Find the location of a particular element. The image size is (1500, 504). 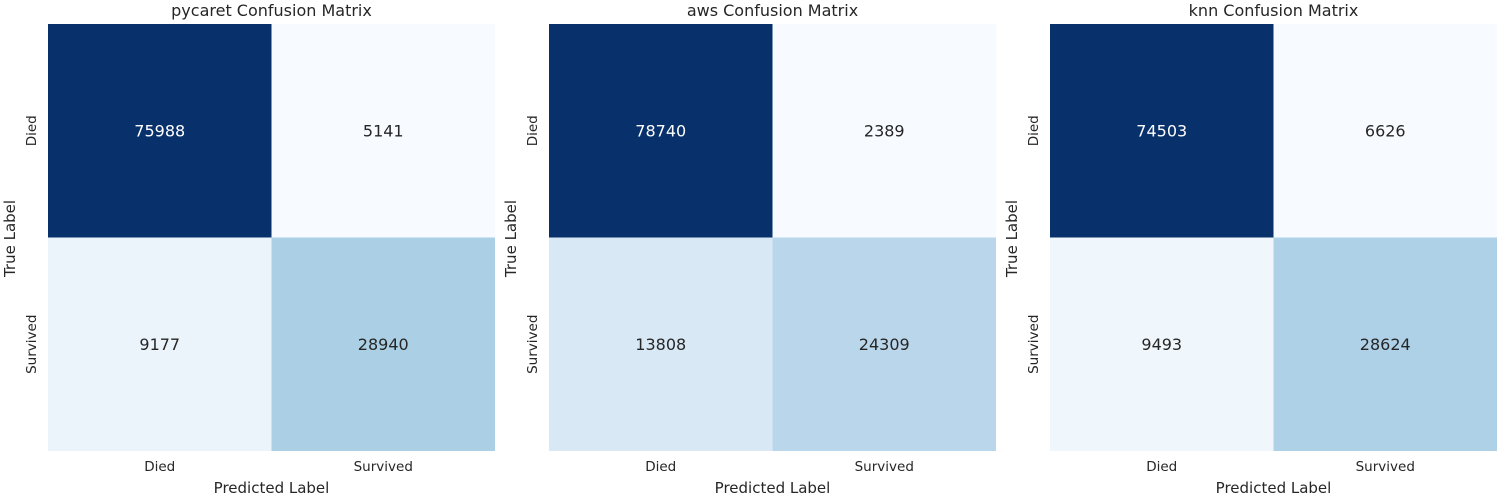

chart-title: pycaret Confusion Matrix is located at coordinates (271, 10).